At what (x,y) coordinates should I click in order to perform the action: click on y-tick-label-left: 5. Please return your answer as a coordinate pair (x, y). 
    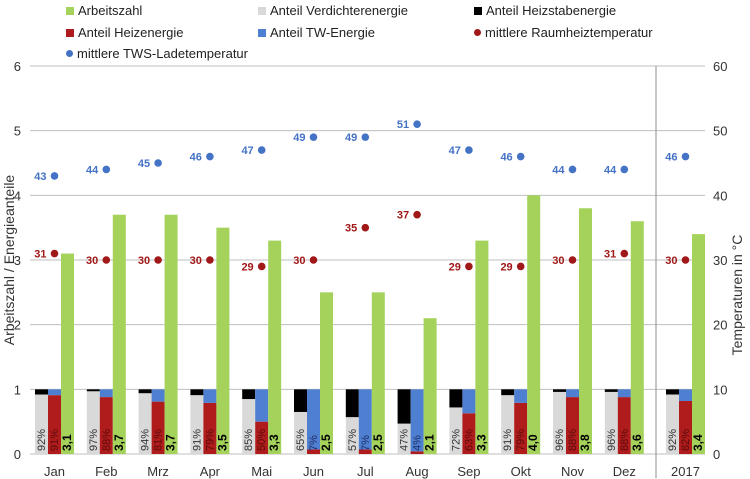
    Looking at the image, I should click on (17, 131).